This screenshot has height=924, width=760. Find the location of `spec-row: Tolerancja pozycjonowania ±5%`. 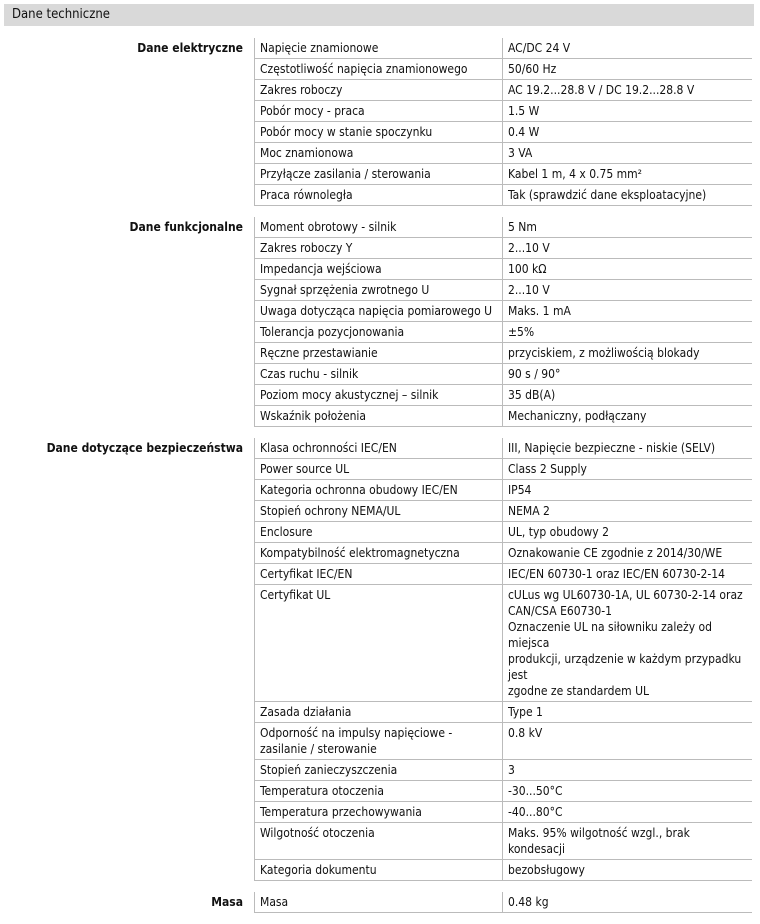

spec-row: Tolerancja pozycjonowania ±5% is located at coordinates (503, 332).